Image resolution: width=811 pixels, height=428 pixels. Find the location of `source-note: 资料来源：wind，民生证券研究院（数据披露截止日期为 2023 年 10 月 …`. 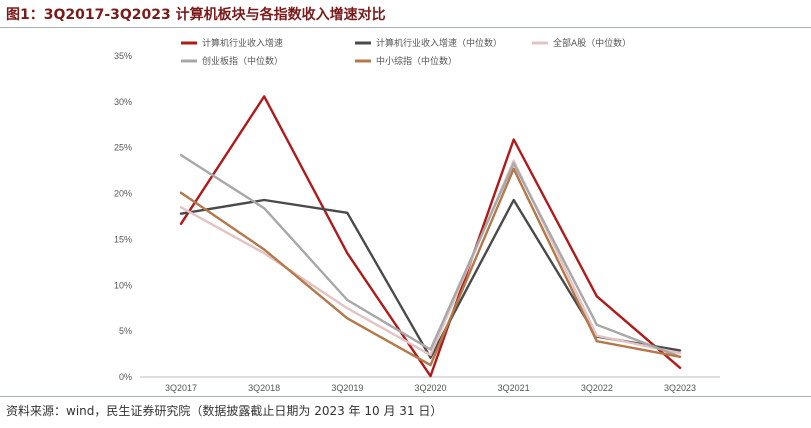

source-note: 资料来源：wind，民生证券研究院（数据披露截止日期为 2023 年 10 月 … is located at coordinates (224, 411).